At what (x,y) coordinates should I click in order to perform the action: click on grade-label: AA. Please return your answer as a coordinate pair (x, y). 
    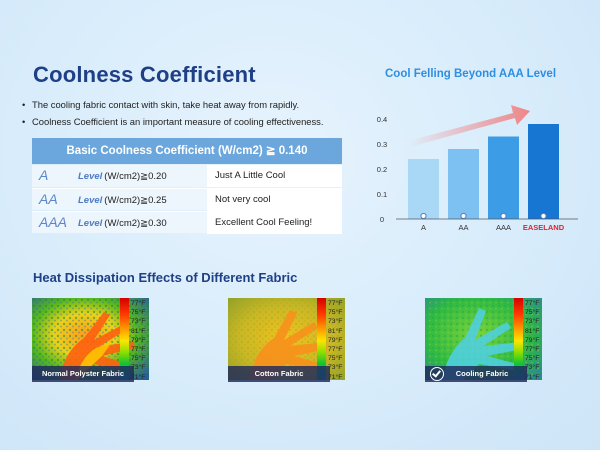
    Looking at the image, I should click on (48, 199).